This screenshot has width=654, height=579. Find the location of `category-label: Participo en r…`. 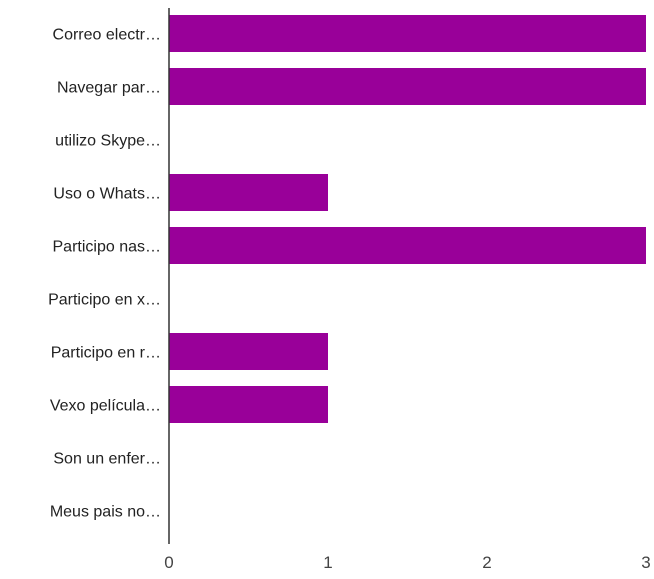

category-label: Participo en r… is located at coordinates (106, 353).